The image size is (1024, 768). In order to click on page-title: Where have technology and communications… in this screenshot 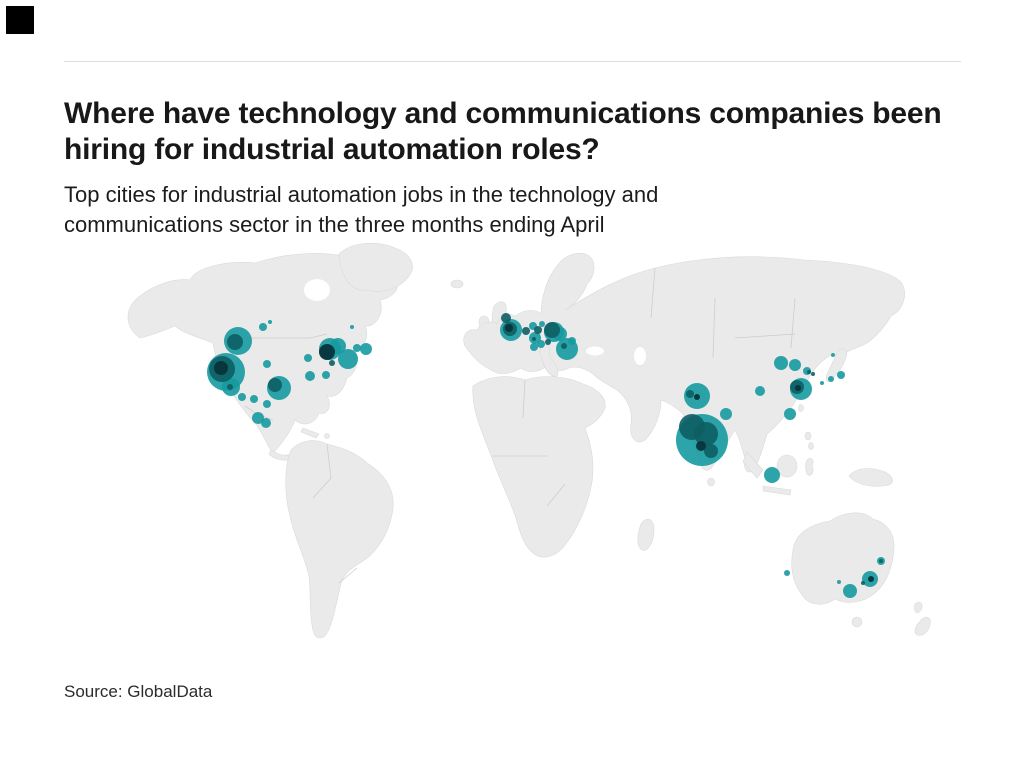, I will do `click(503, 132)`.